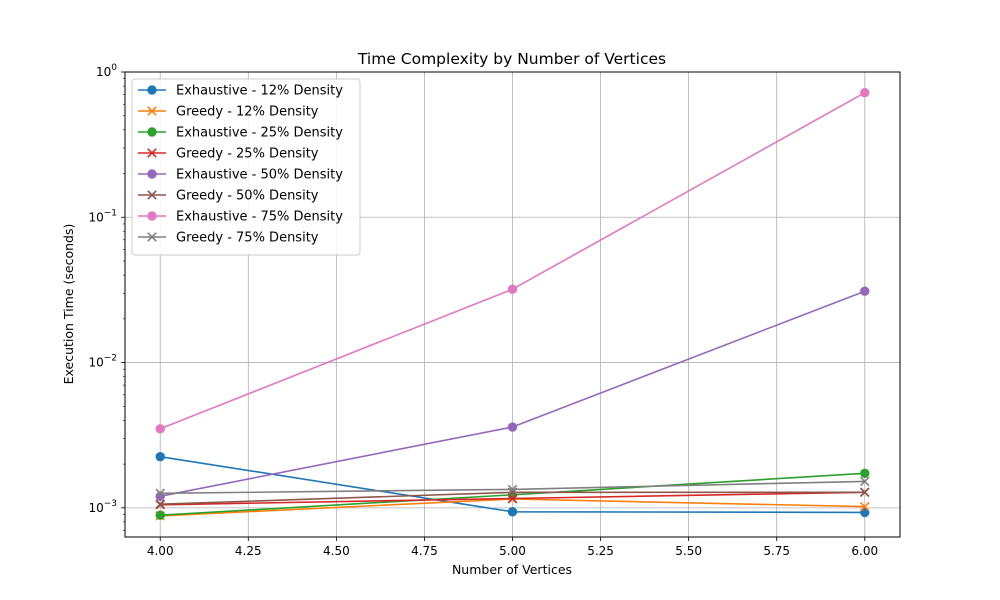 This screenshot has width=1000, height=600. What do you see at coordinates (110, 359) in the screenshot?
I see `y-tick-exponent: −2` at bounding box center [110, 359].